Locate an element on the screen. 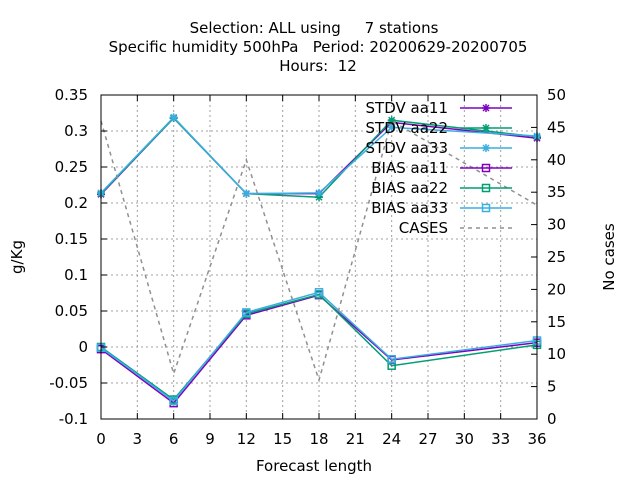 The height and width of the screenshot is (480, 640). y-tick-label: 0.2 is located at coordinates (76, 203).